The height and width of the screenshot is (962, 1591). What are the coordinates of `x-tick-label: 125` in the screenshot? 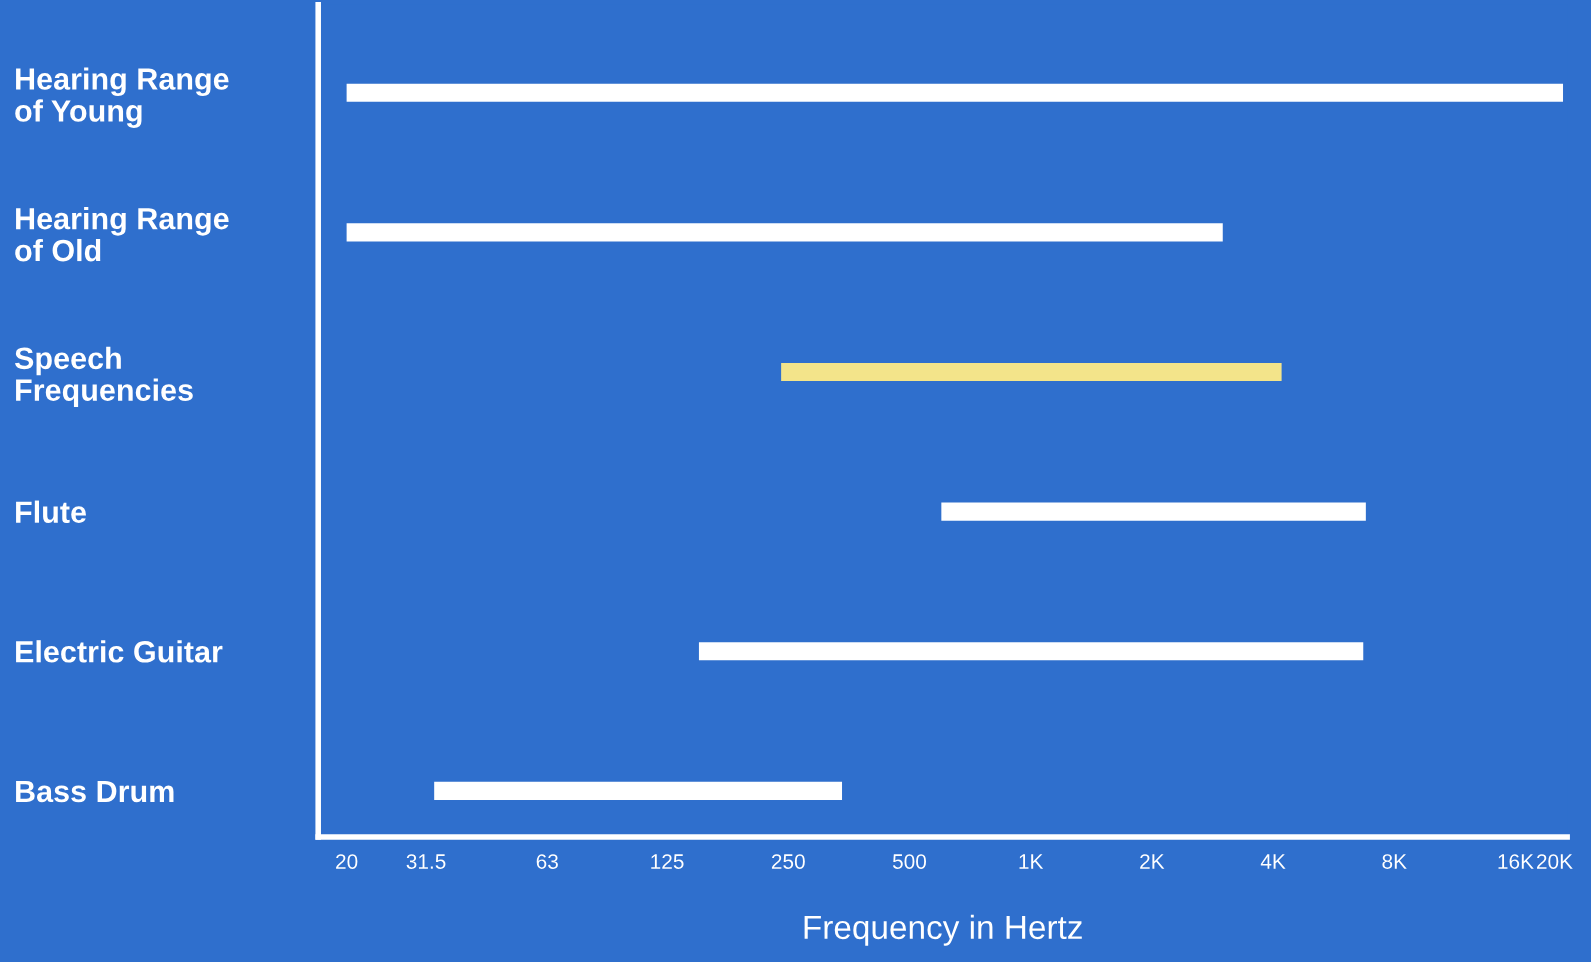 It's located at (667, 861).